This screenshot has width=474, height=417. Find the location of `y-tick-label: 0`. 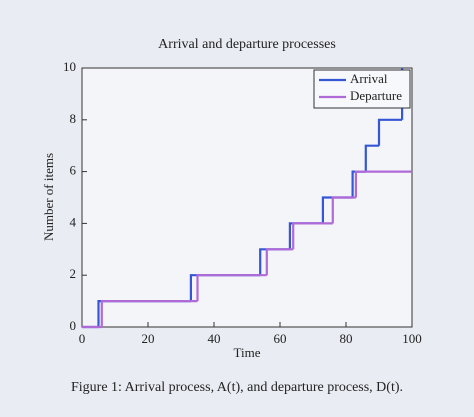

y-tick-label: 0 is located at coordinates (73, 325).